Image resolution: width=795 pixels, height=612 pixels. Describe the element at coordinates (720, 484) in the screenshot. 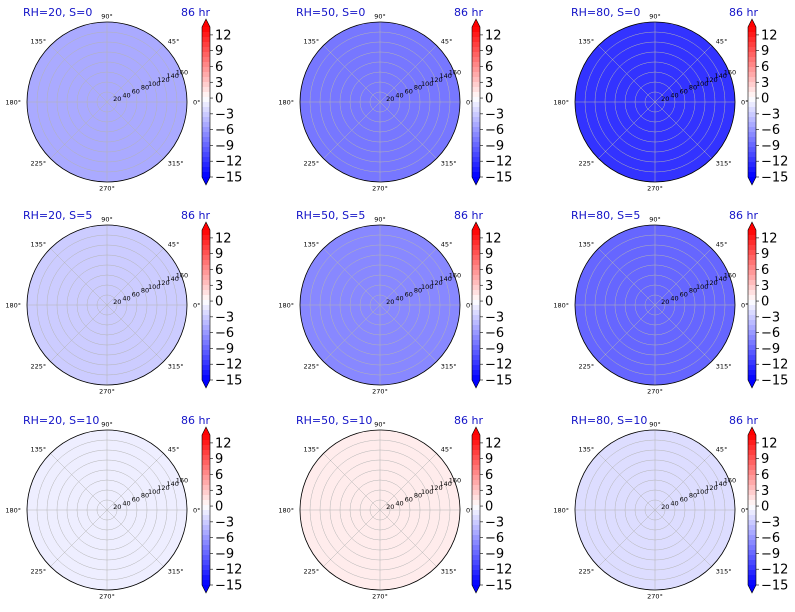

I see `radial-tick-label: 140` at that location.